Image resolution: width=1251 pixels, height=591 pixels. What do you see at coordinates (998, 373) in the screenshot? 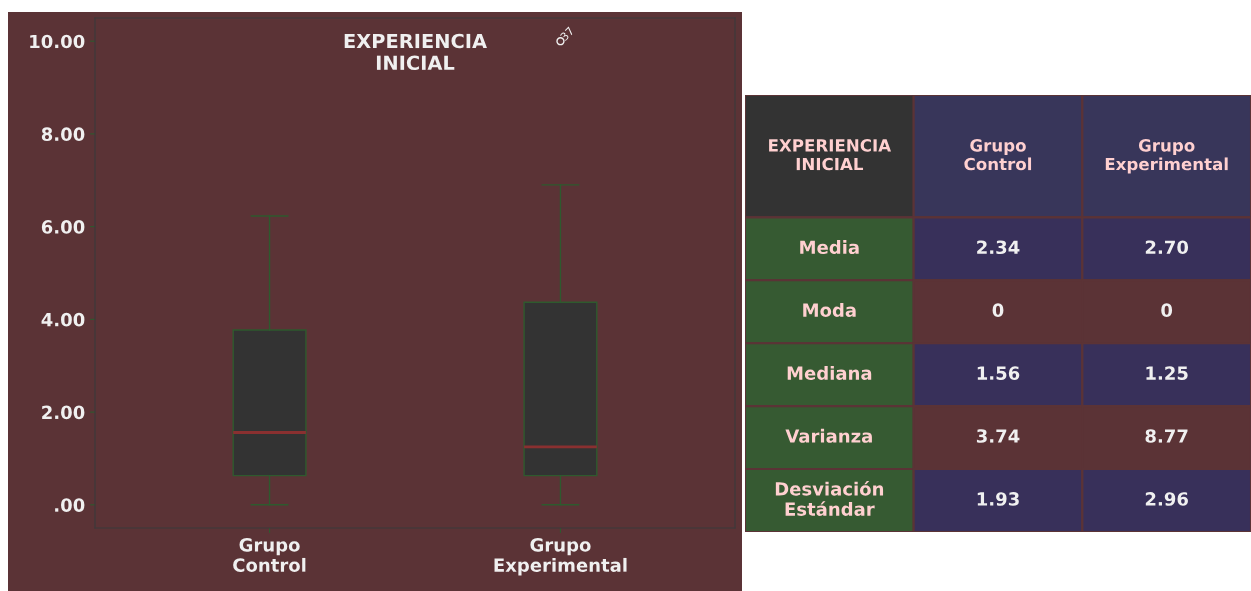
I see `text: 1.56` at bounding box center [998, 373].